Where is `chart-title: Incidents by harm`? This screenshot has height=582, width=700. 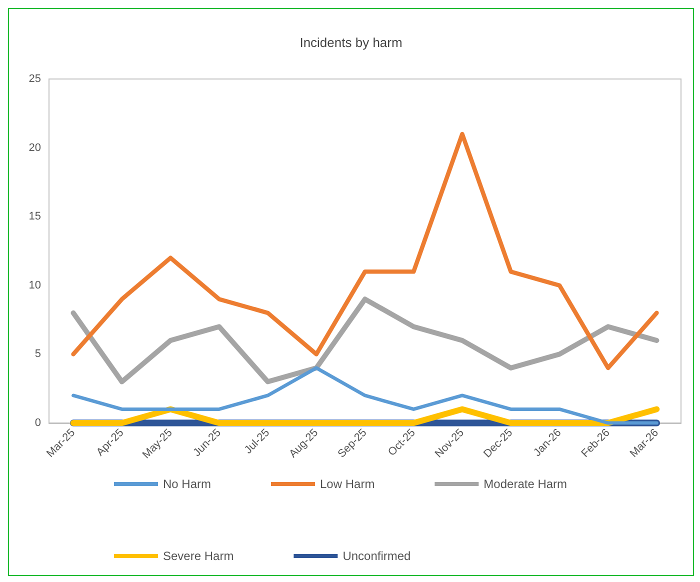
chart-title: Incidents by harm is located at coordinates (351, 42).